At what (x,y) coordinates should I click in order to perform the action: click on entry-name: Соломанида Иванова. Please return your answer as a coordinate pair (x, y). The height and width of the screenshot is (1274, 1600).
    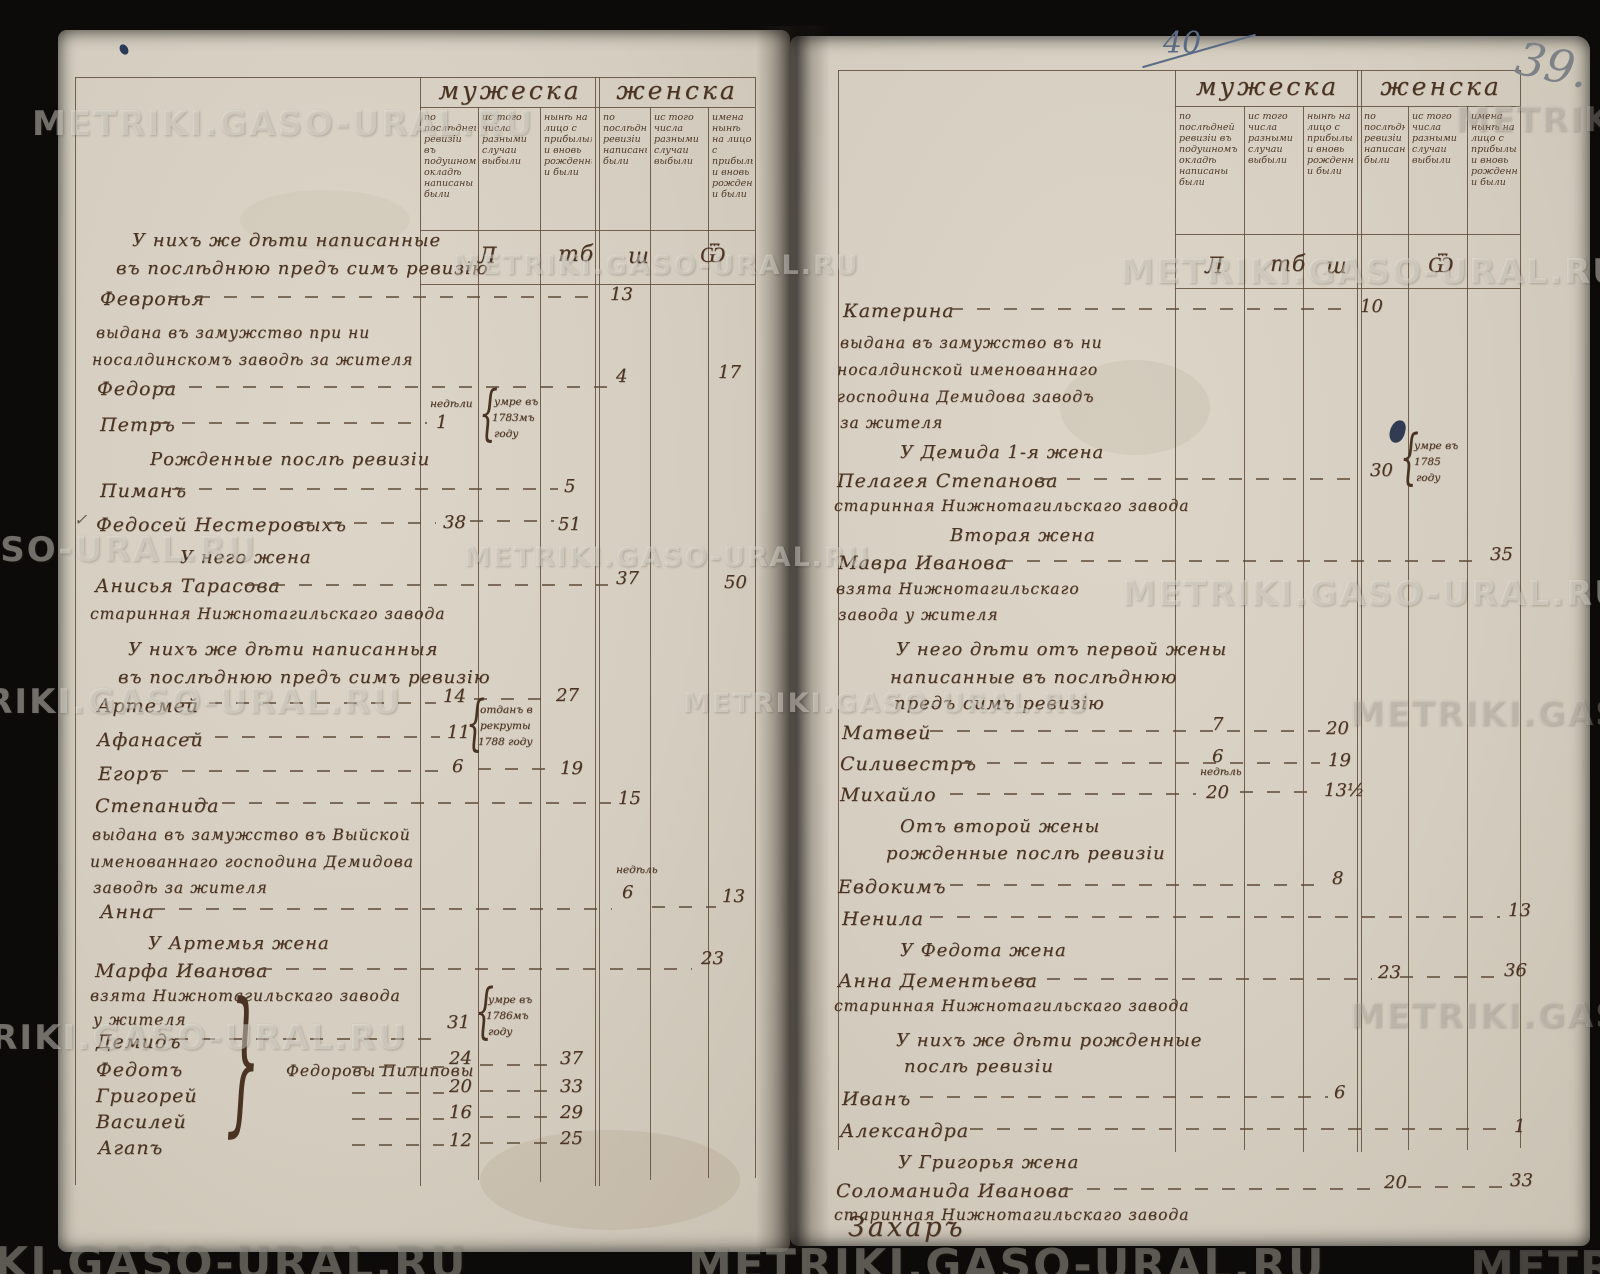
    Looking at the image, I should click on (953, 1191).